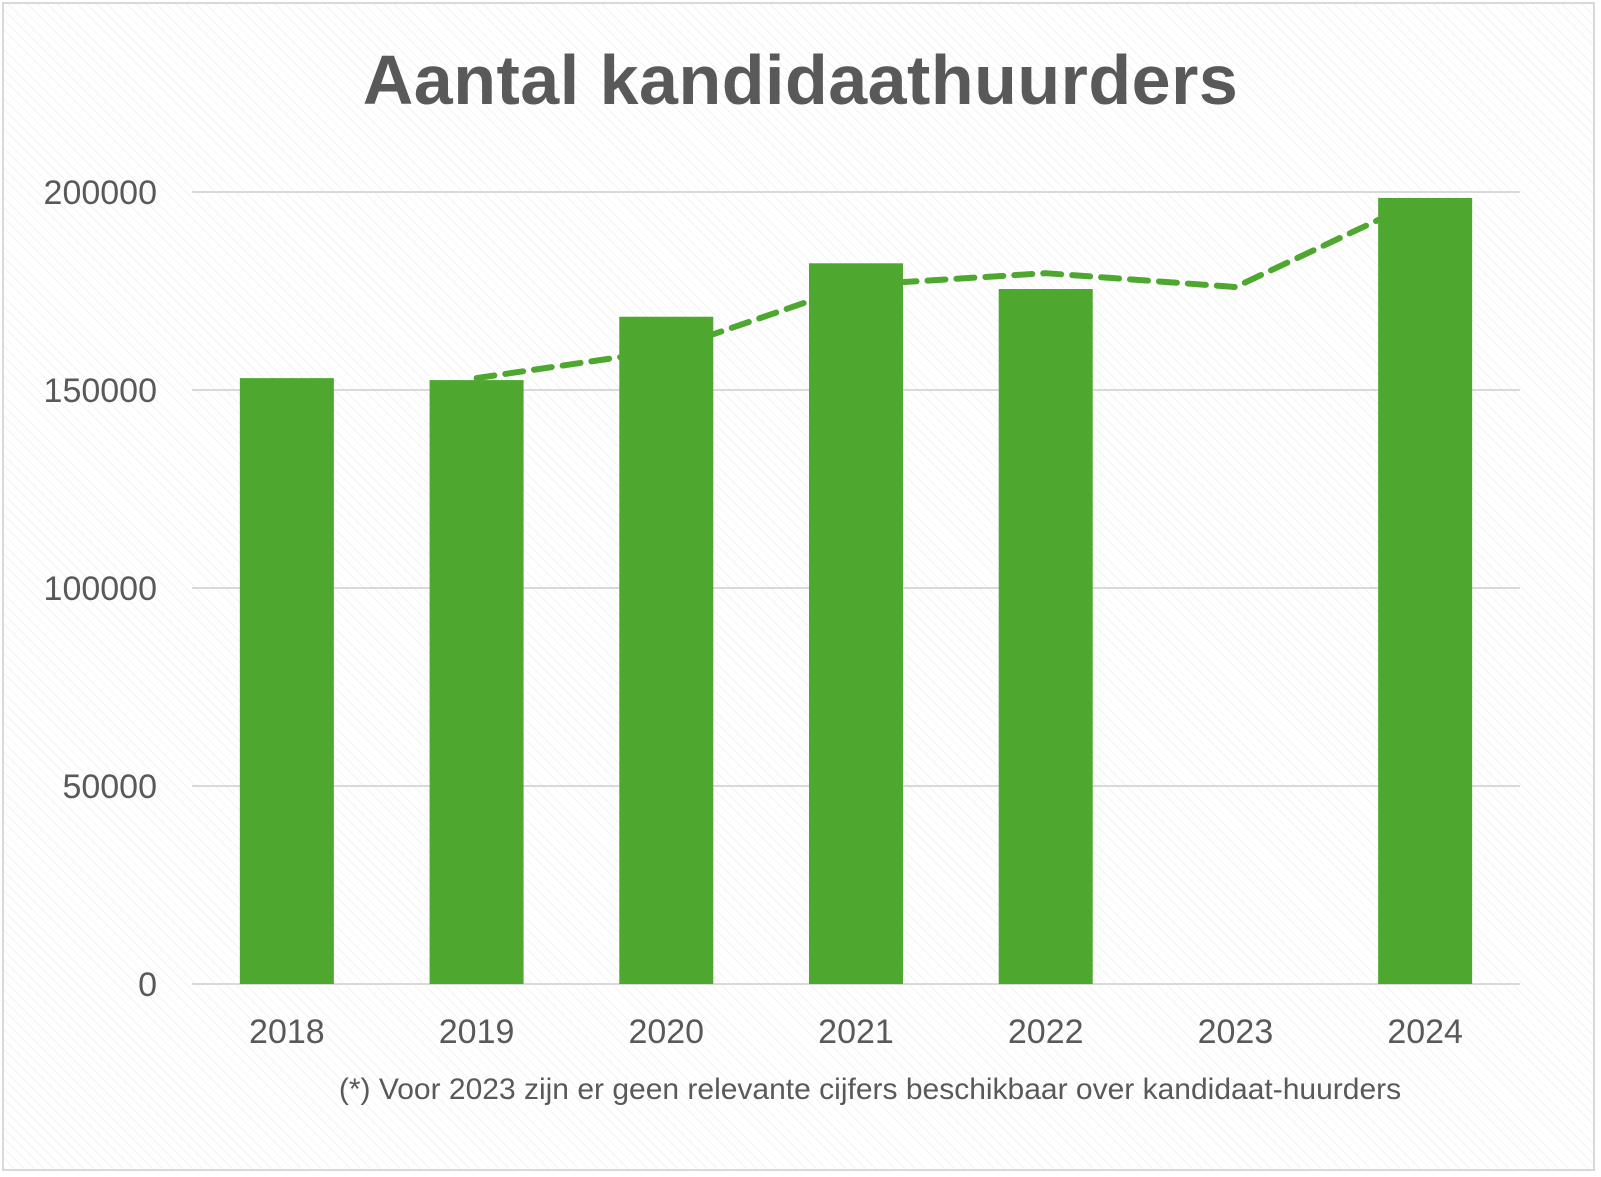 Image resolution: width=1601 pixels, height=1177 pixels. What do you see at coordinates (1236, 1032) in the screenshot?
I see `x-tick-label: 2023` at bounding box center [1236, 1032].